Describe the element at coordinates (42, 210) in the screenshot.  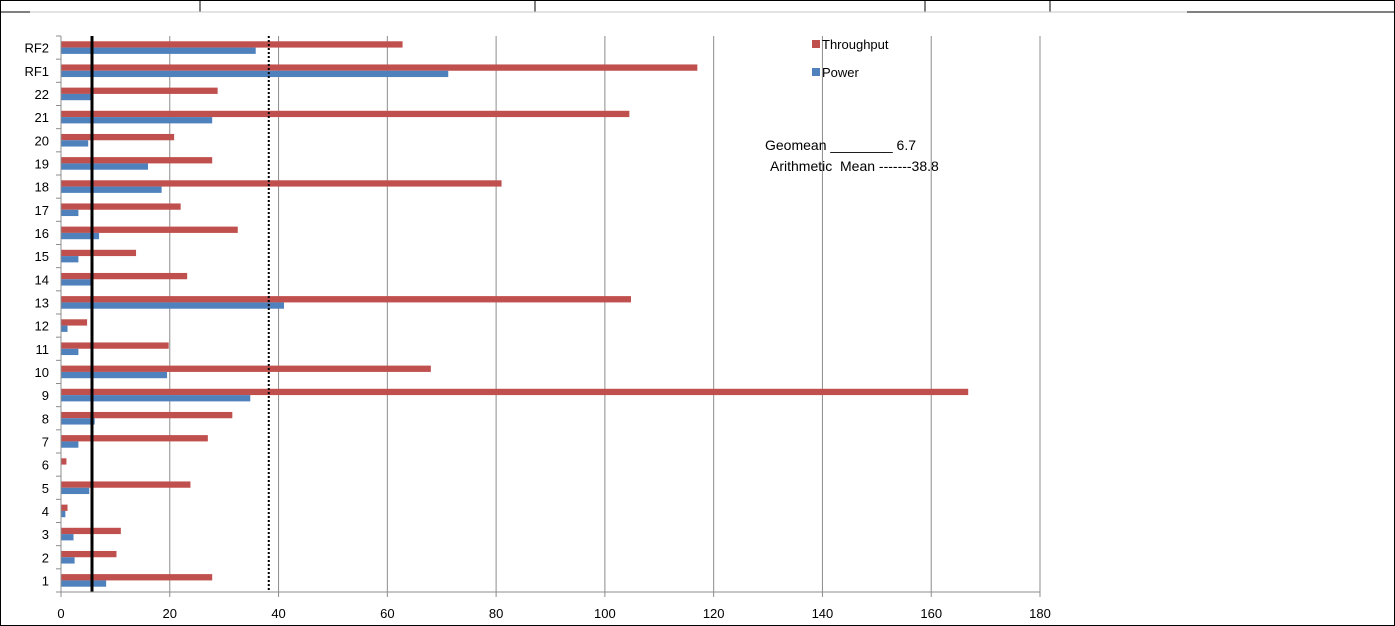
I see `y-tick-label: 17` at that location.